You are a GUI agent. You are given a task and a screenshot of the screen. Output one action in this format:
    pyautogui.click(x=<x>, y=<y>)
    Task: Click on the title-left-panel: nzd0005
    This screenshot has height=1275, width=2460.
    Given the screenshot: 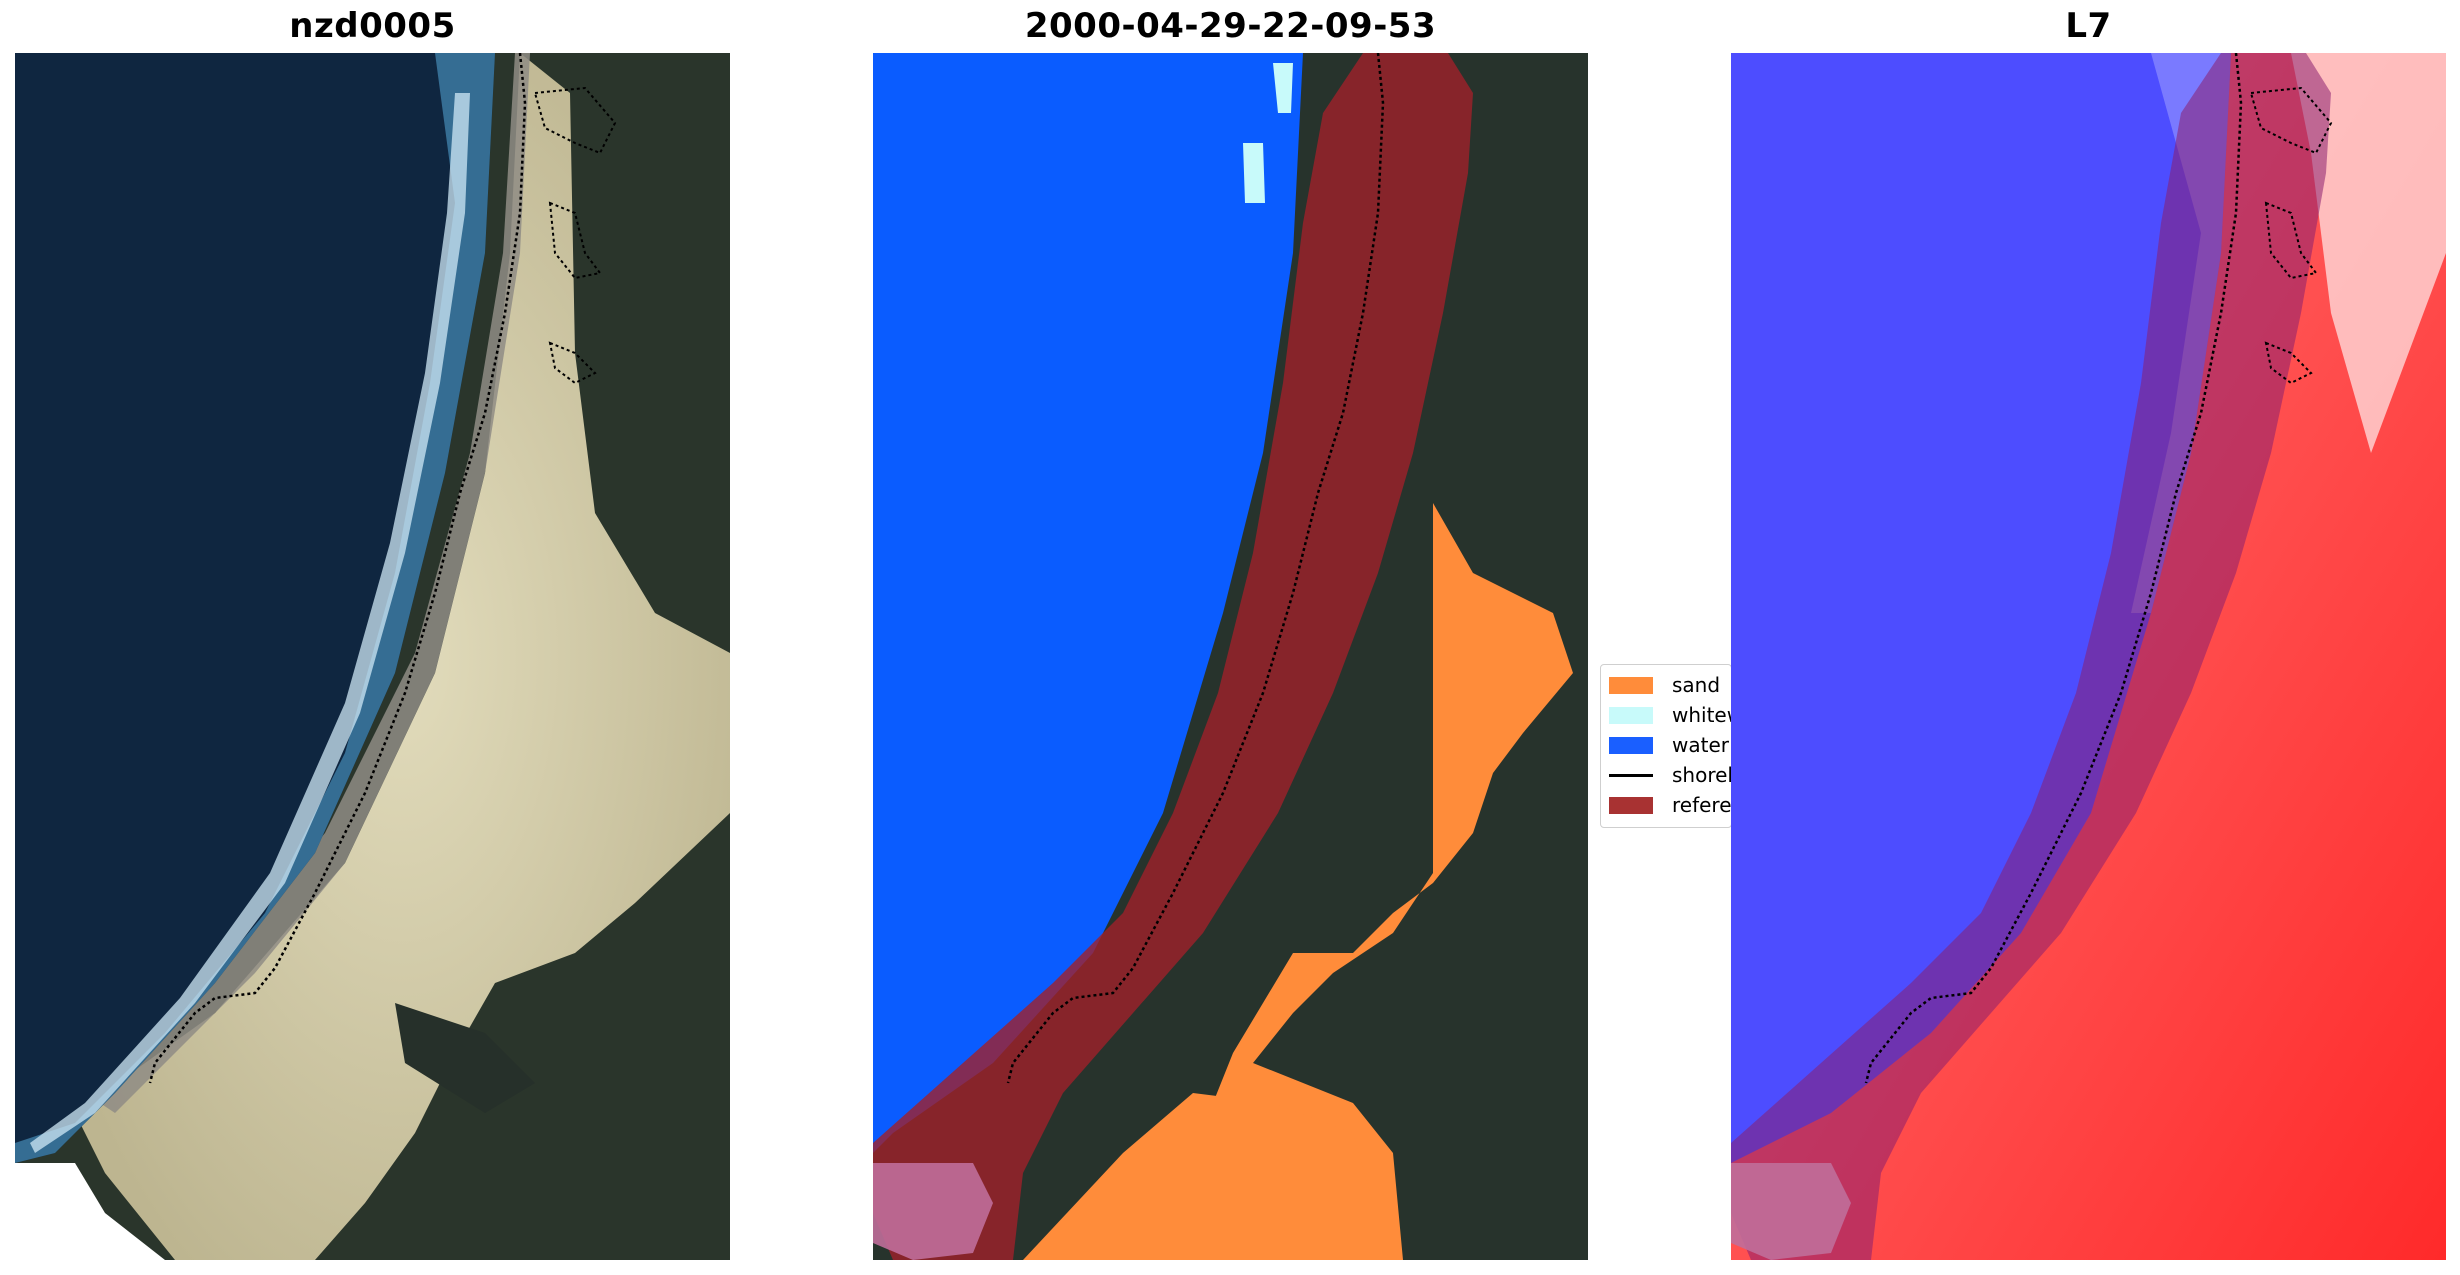 What is the action you would take?
    pyautogui.click(x=372, y=26)
    